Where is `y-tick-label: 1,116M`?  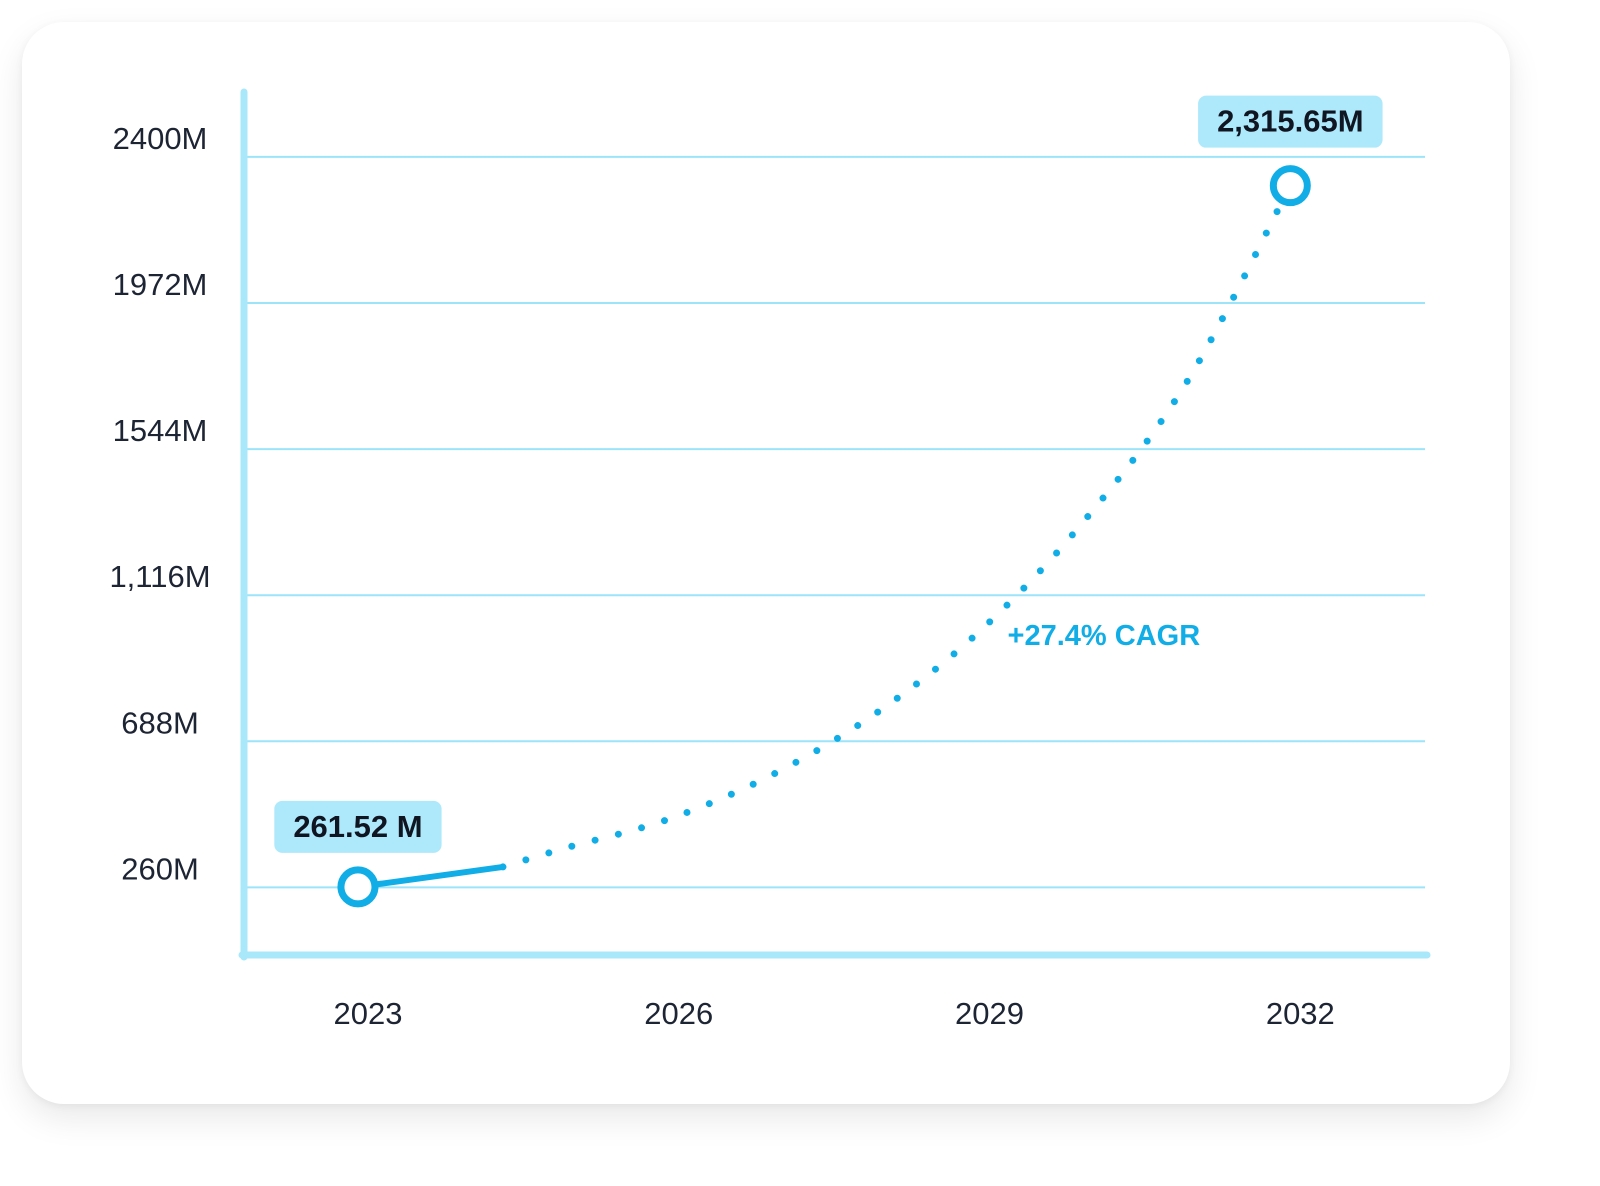
y-tick-label: 1,116M is located at coordinates (159, 576).